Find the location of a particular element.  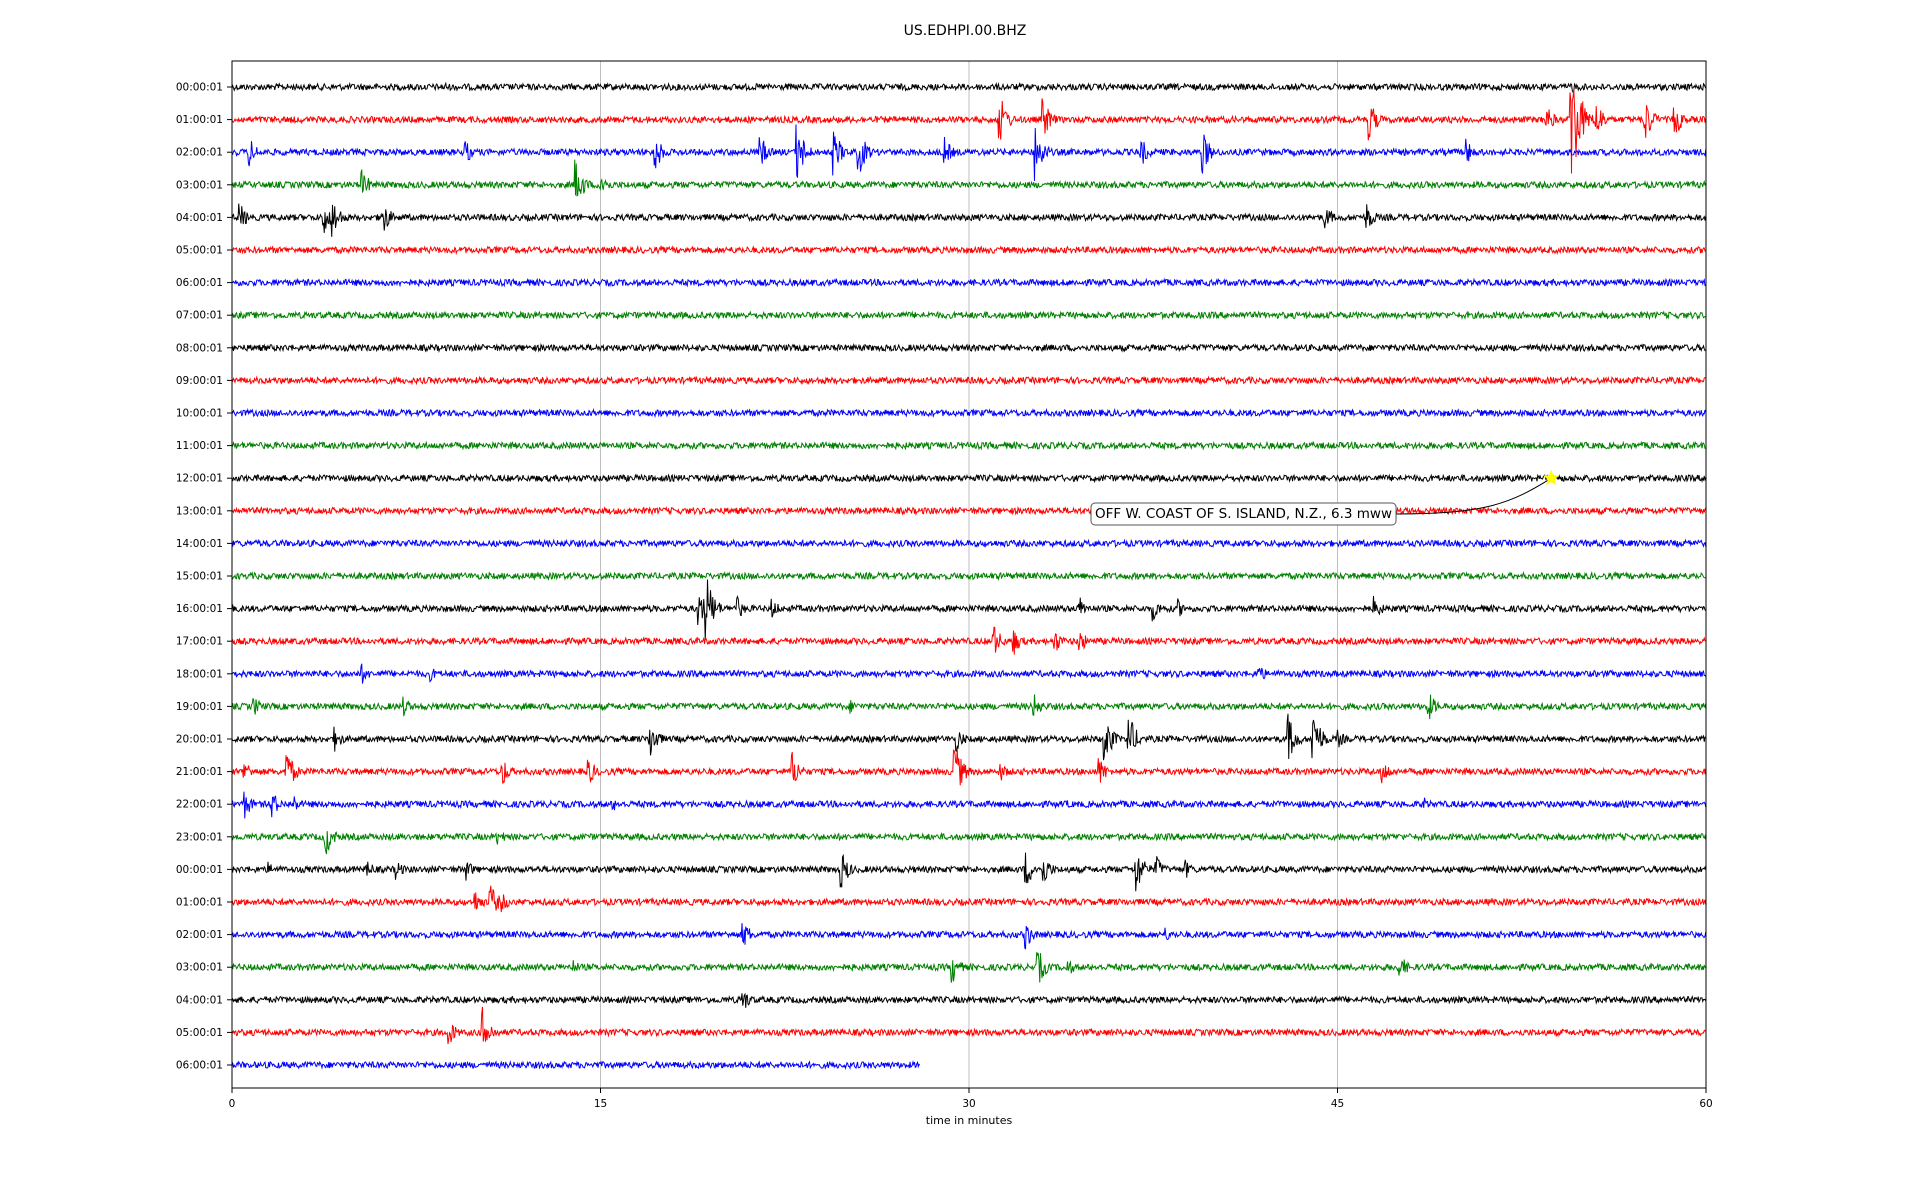

y-tick-label: 14:00:01 is located at coordinates (199, 544).